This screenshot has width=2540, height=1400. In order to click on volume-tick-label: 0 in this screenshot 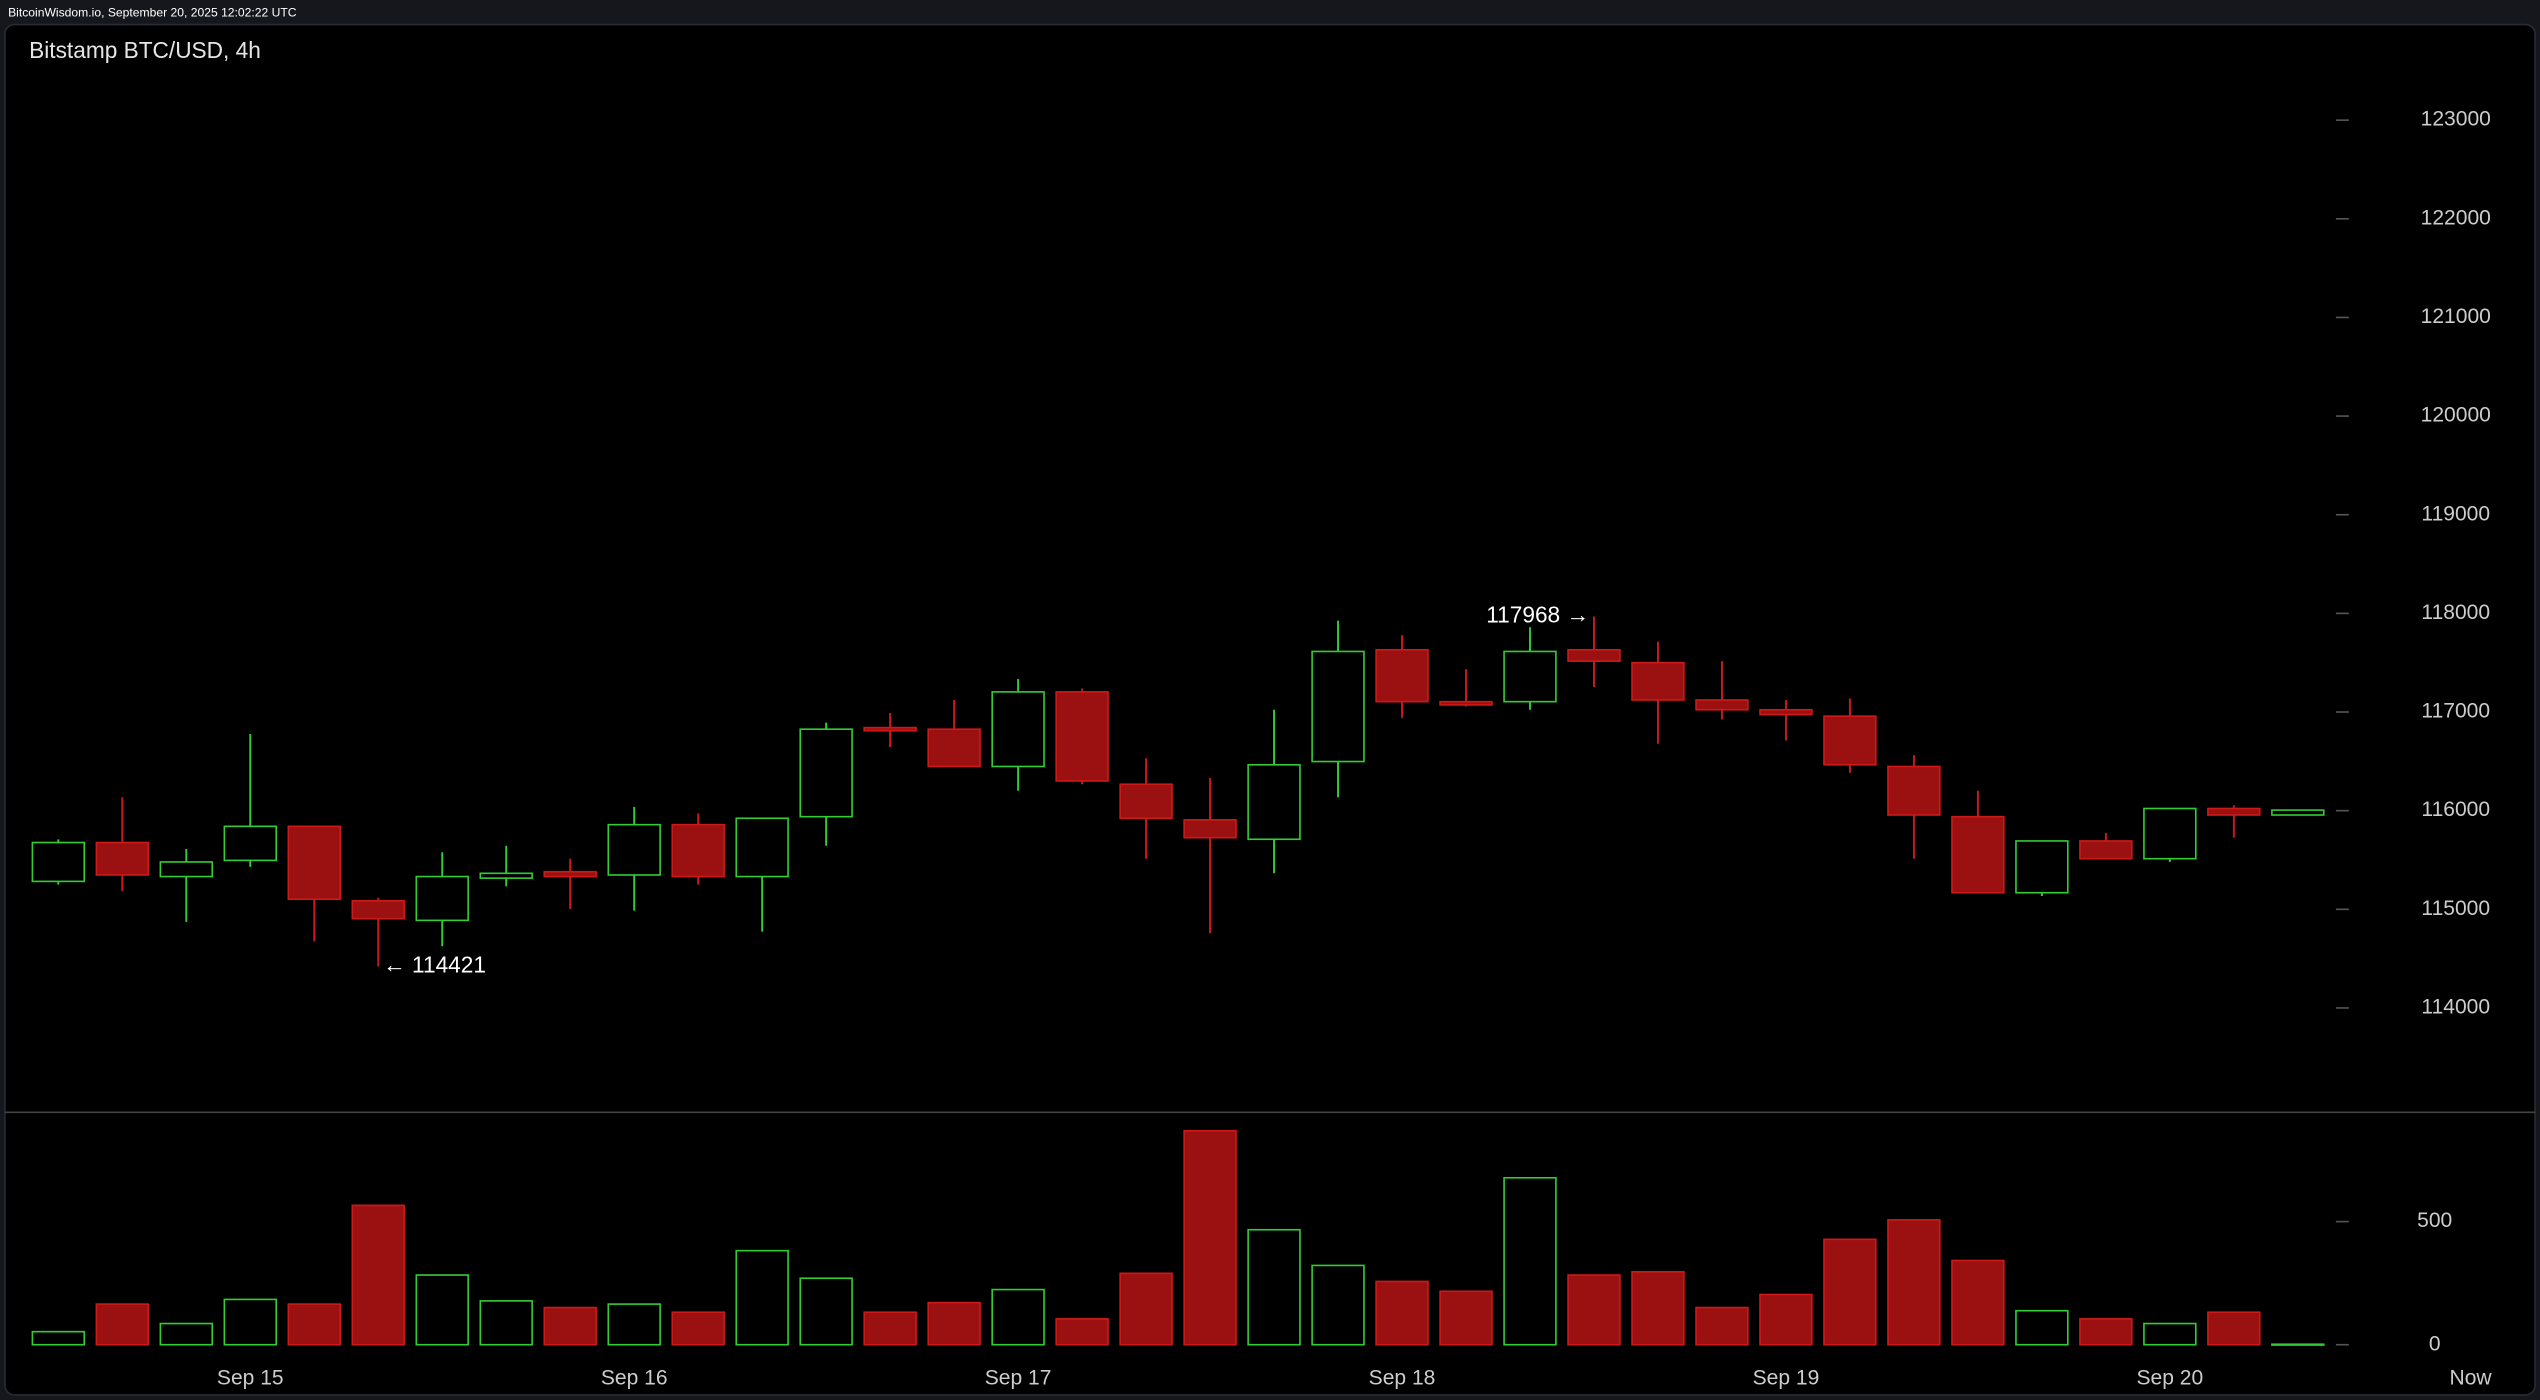, I will do `click(2435, 1343)`.